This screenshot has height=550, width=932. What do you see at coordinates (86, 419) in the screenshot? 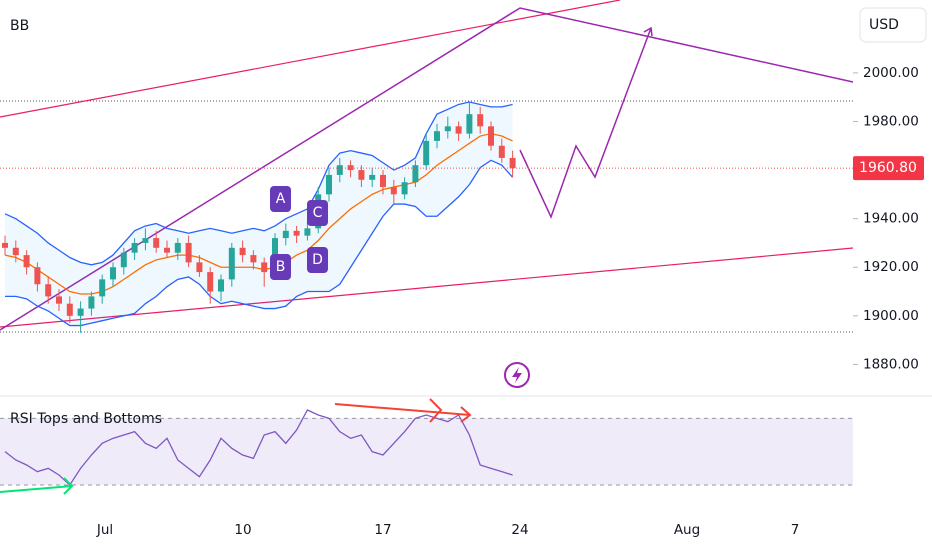
I see `indicator-title: RSI Tops and Bottoms` at bounding box center [86, 419].